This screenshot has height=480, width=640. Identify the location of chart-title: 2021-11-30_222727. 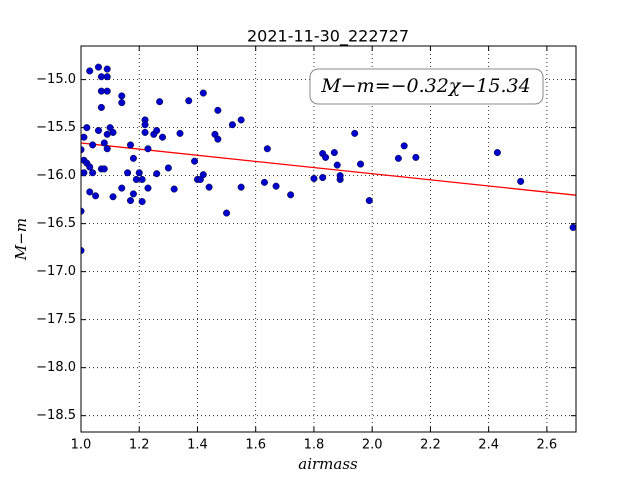
(328, 37).